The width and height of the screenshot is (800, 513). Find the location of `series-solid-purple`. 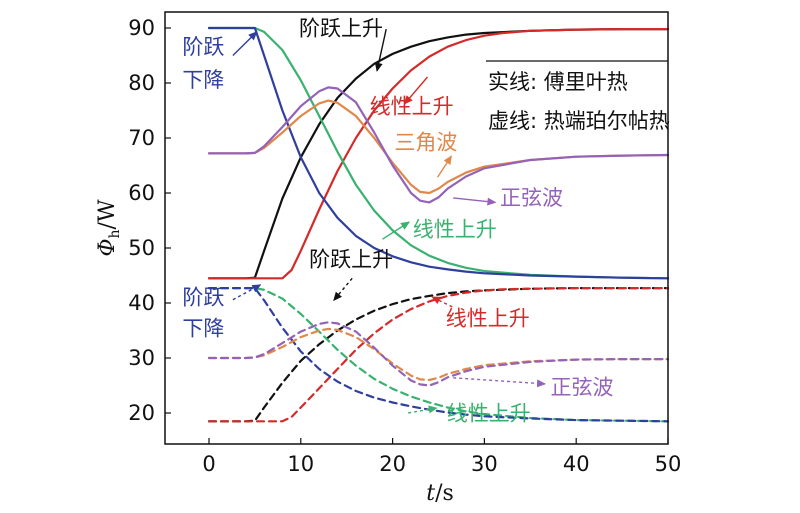

series-solid-purple is located at coordinates (438, 145).